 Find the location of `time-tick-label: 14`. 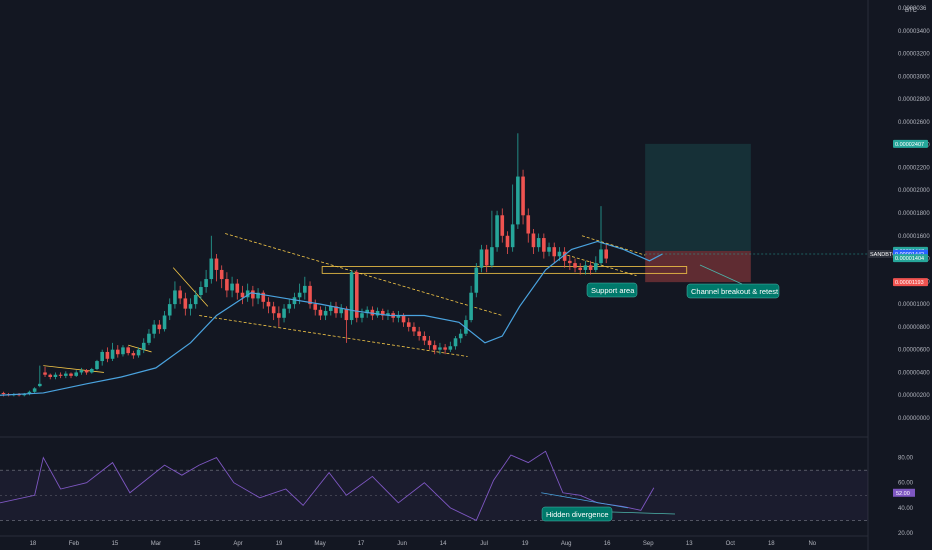

time-tick-label: 14 is located at coordinates (443, 544).